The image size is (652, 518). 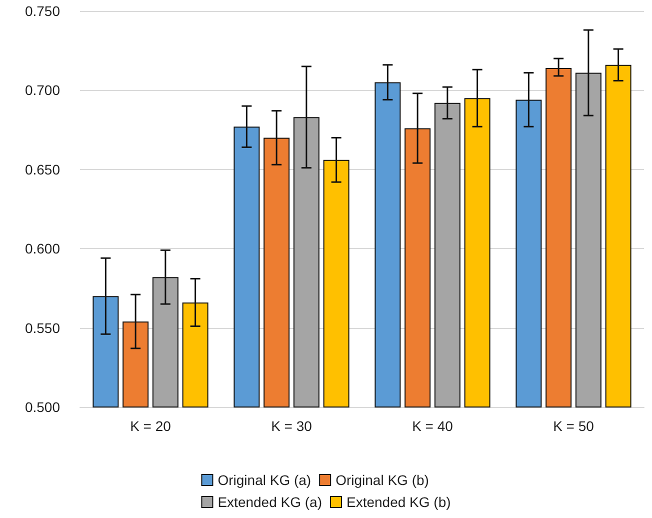 I want to click on y-tick-label: 0.550, so click(x=42, y=328).